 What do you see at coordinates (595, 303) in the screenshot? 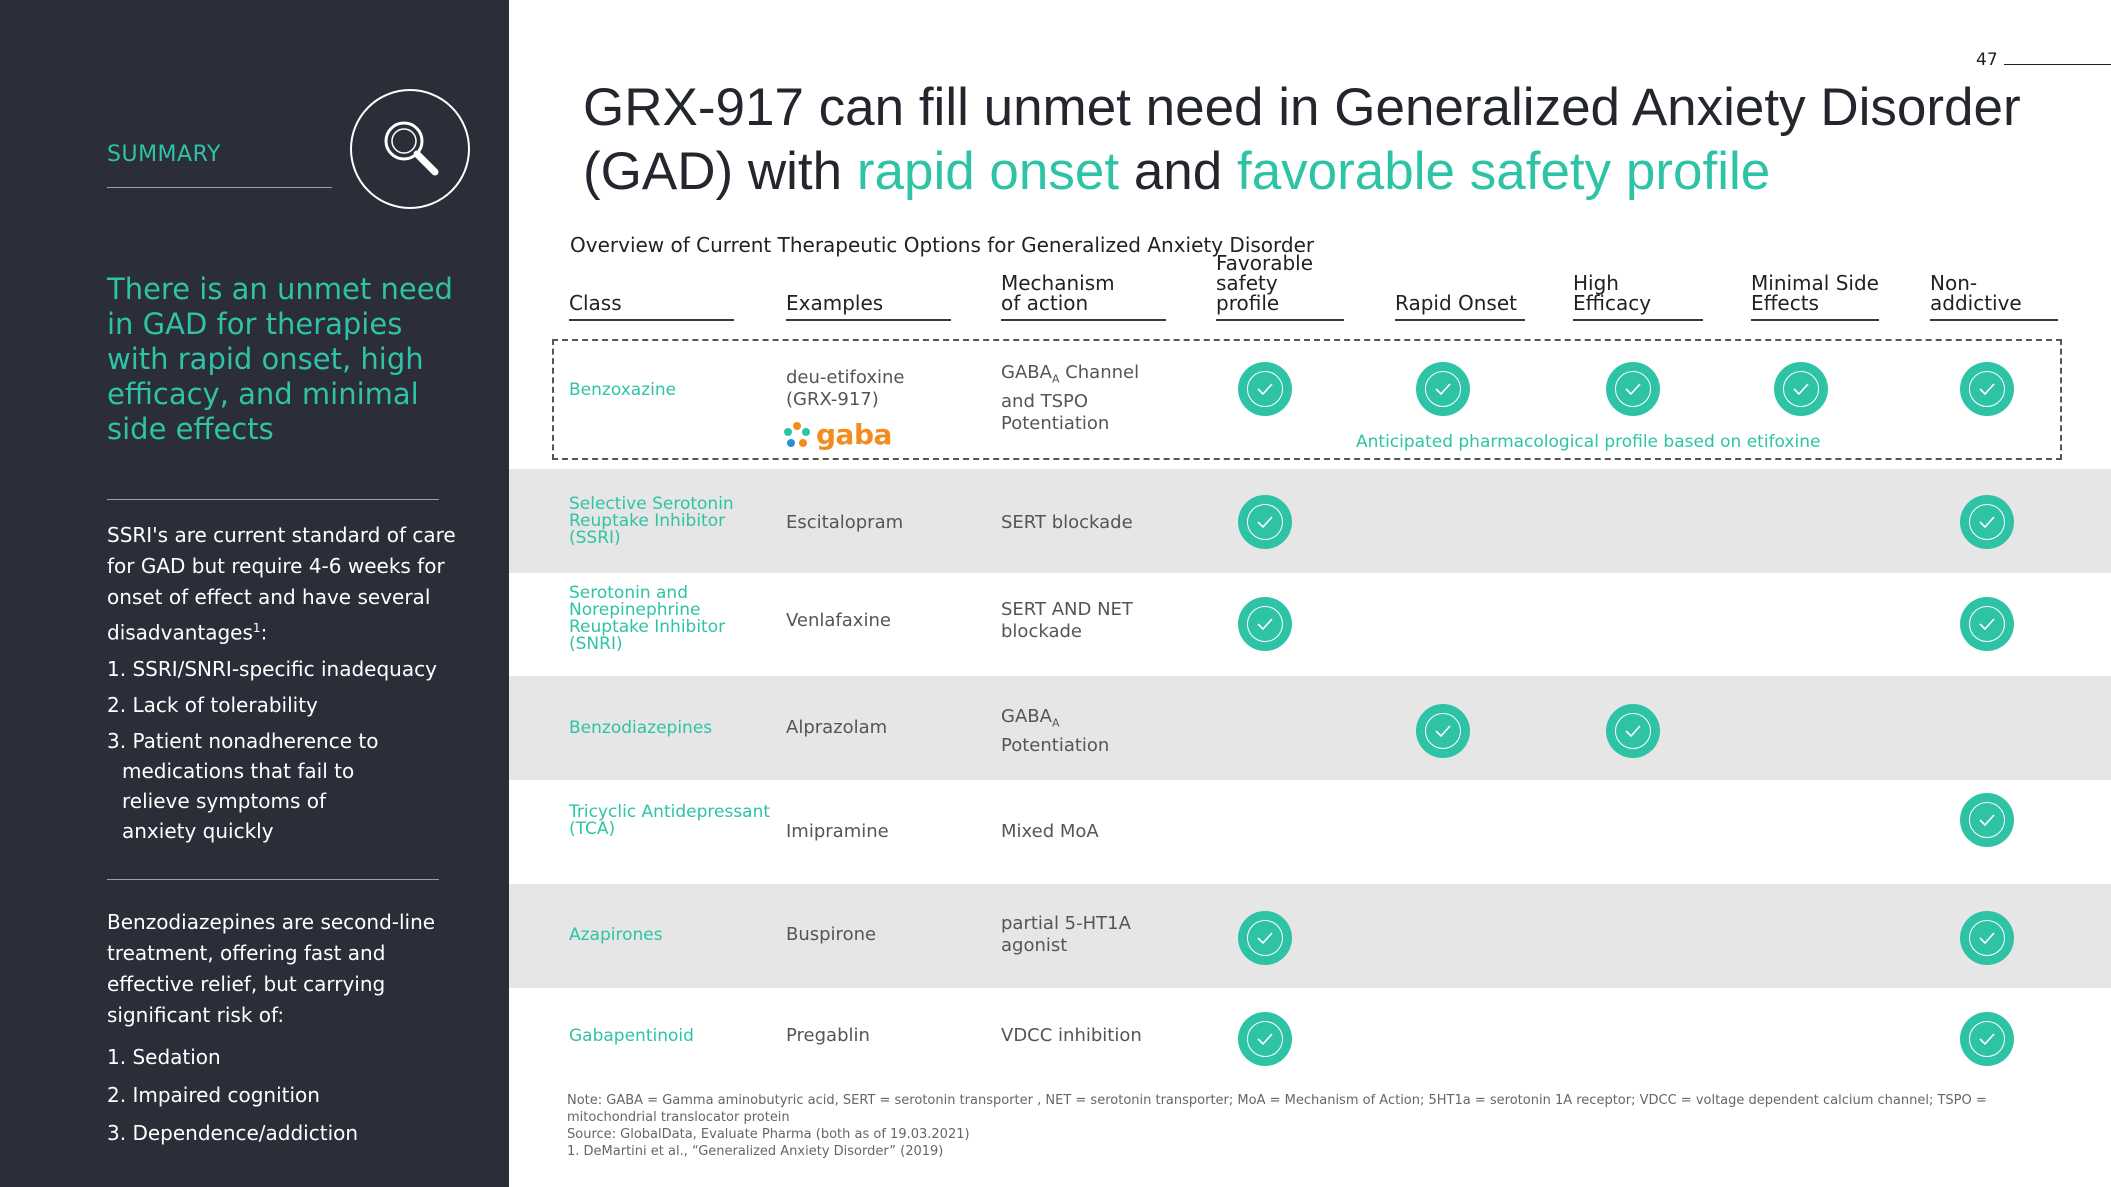
I see `header-label: Class` at bounding box center [595, 303].